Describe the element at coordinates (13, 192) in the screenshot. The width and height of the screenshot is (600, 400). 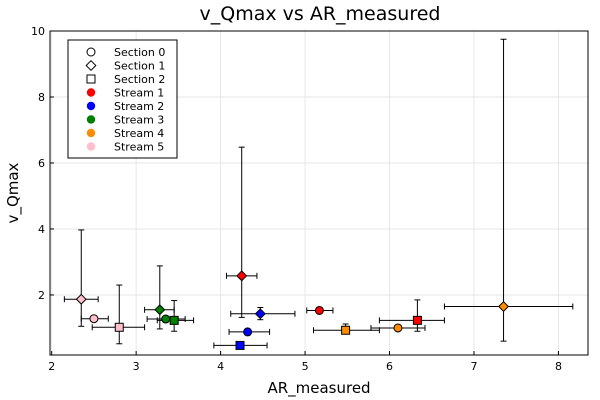
I see `y-axis-title: v_Qmax` at that location.